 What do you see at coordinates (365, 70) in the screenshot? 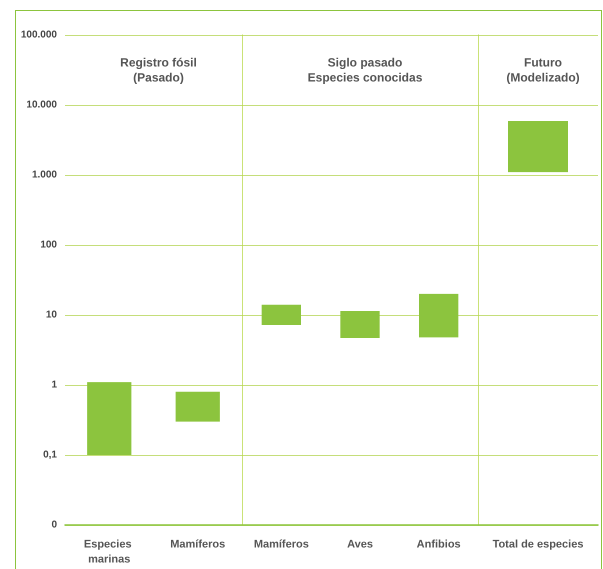
I see `text: Siglo pasado Especies conocidas` at bounding box center [365, 70].